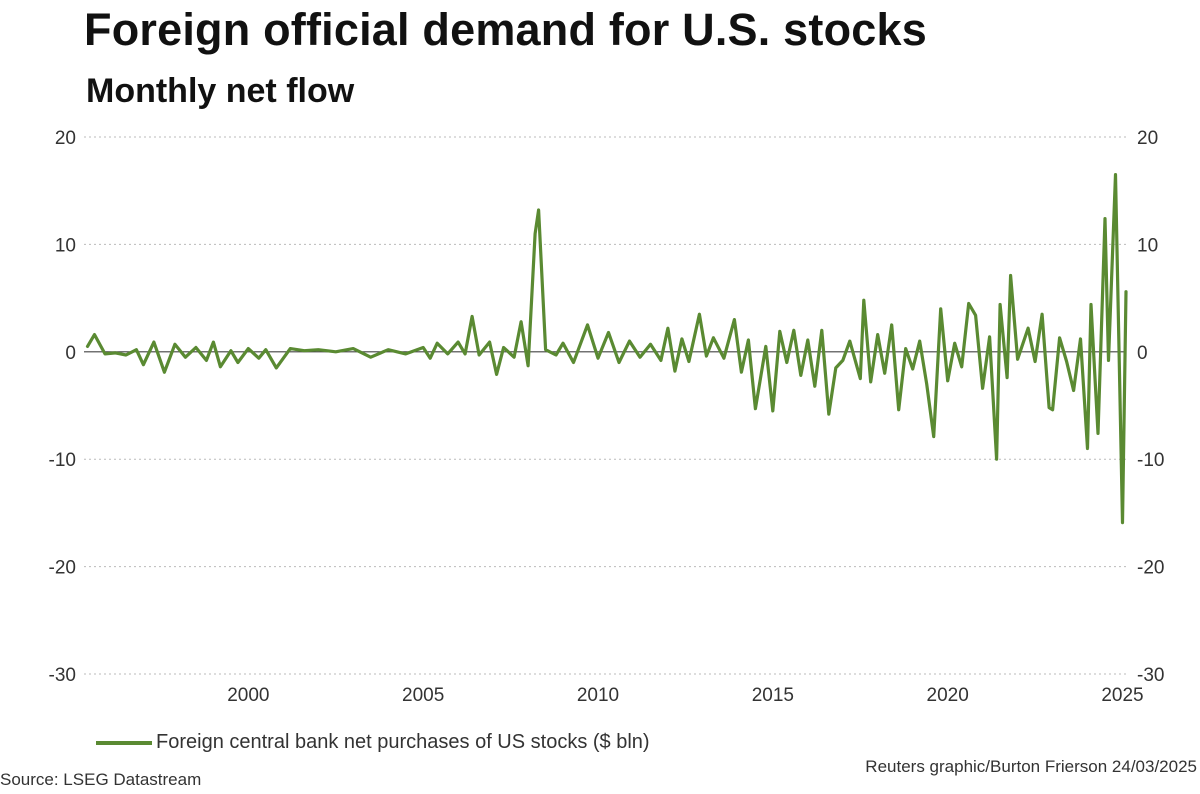 Image resolution: width=1200 pixels, height=794 pixels. Describe the element at coordinates (1147, 138) in the screenshot. I see `y-tick-label-right: 20` at that location.